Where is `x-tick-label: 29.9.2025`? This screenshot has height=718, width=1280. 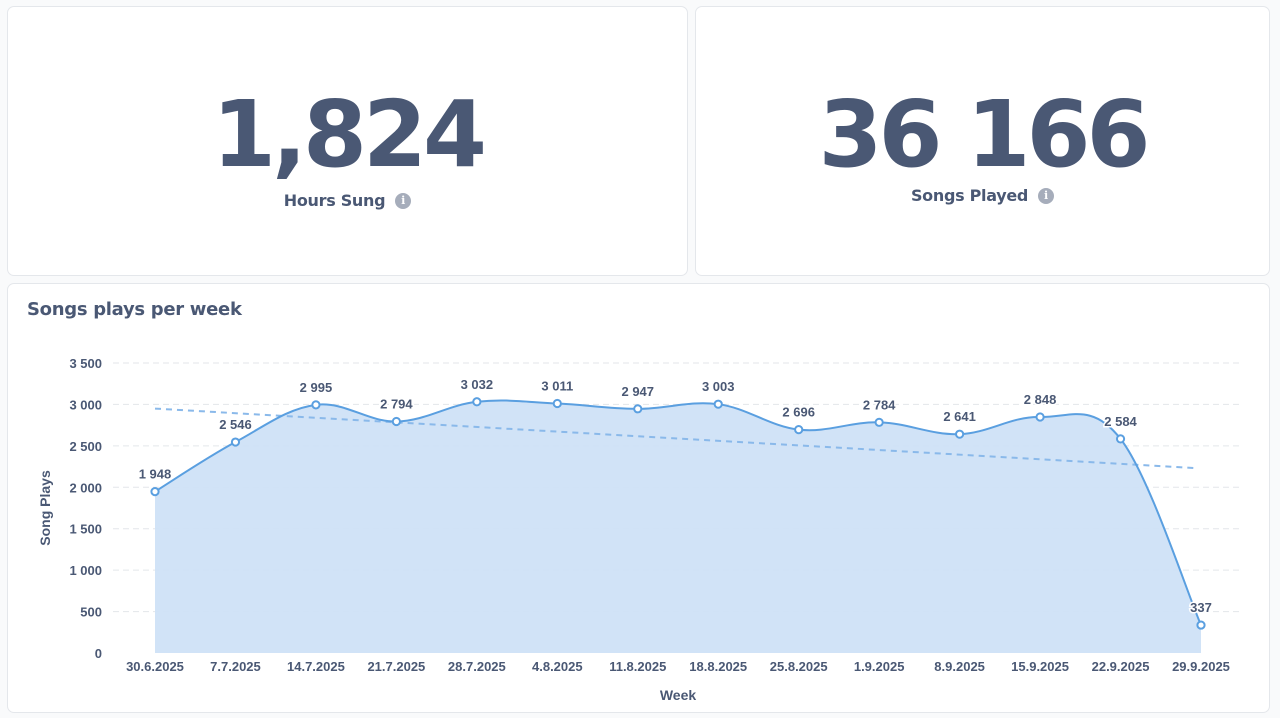
x-tick-label: 29.9.2025 is located at coordinates (1201, 666).